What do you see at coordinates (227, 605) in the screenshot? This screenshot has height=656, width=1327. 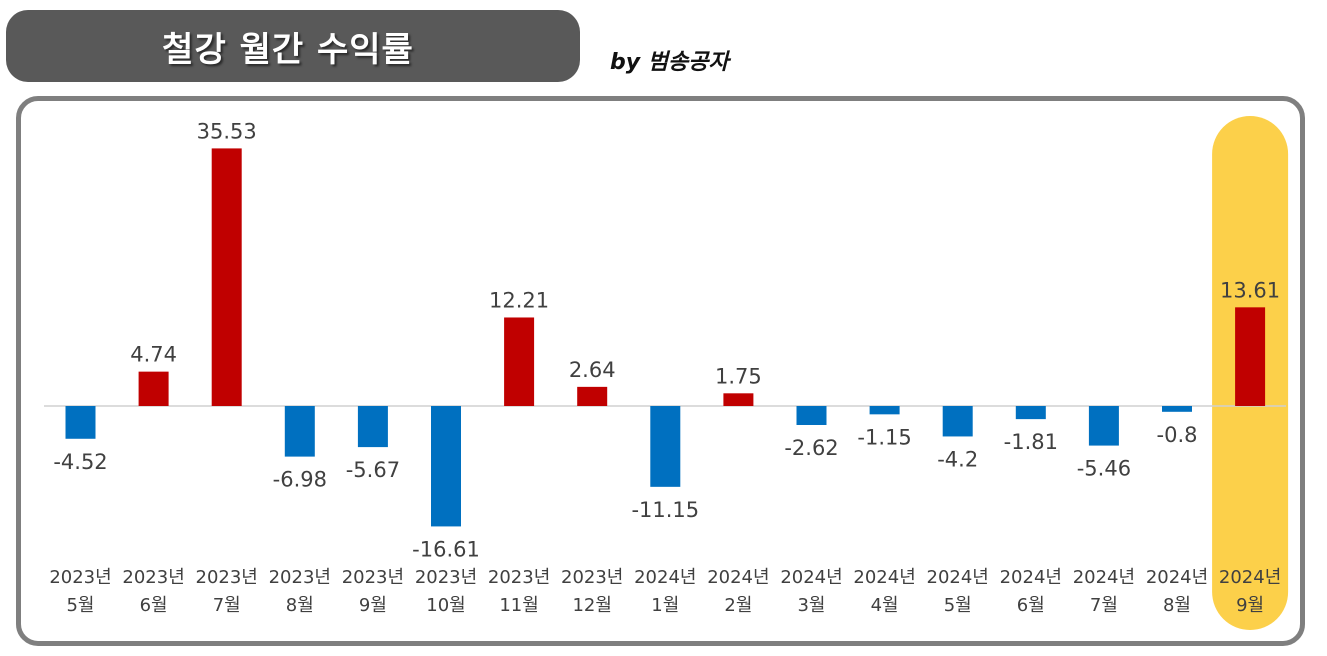 I see `tick-month-2: 7월` at bounding box center [227, 605].